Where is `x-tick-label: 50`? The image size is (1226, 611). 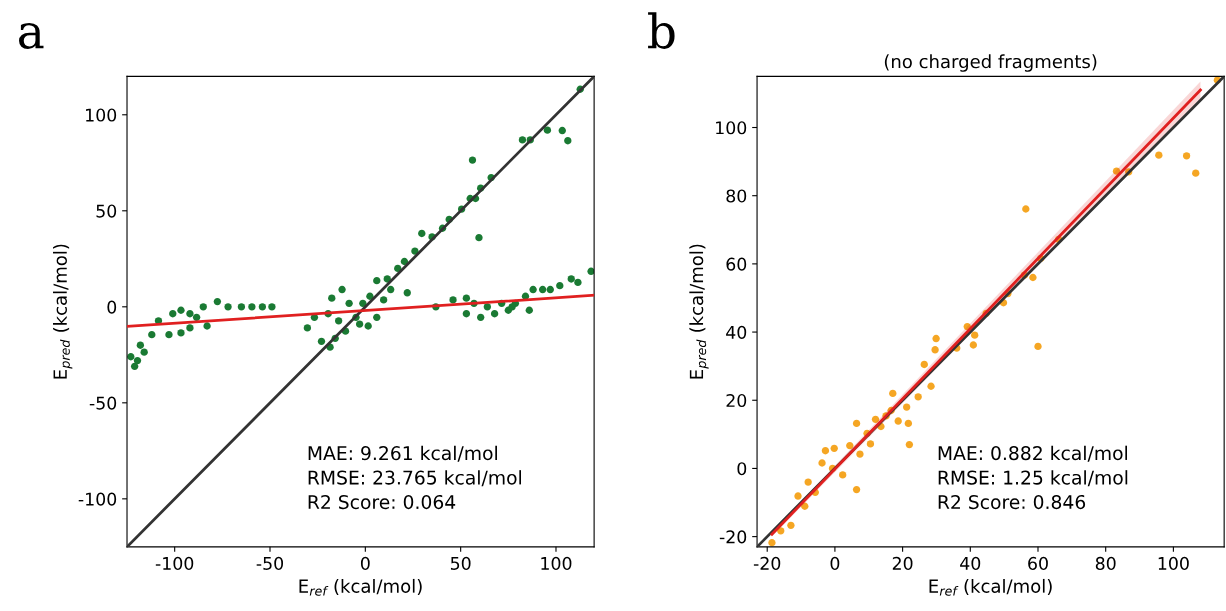 x-tick-label: 50 is located at coordinates (460, 563).